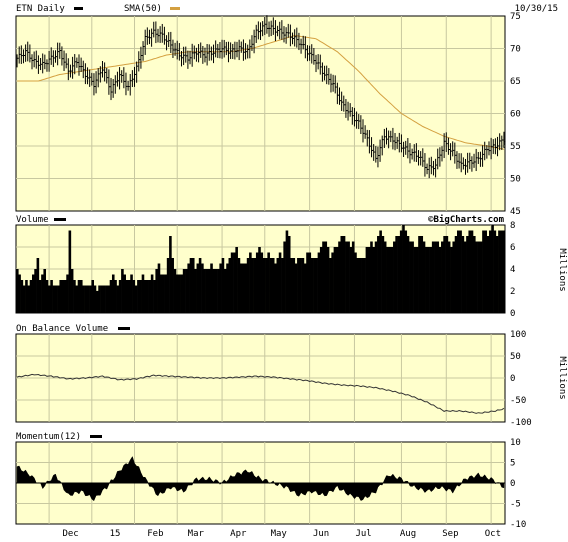 This screenshot has height=542, width=568. I want to click on header: ETN Daily SMA(50) 10/30/15, so click(287, 9).